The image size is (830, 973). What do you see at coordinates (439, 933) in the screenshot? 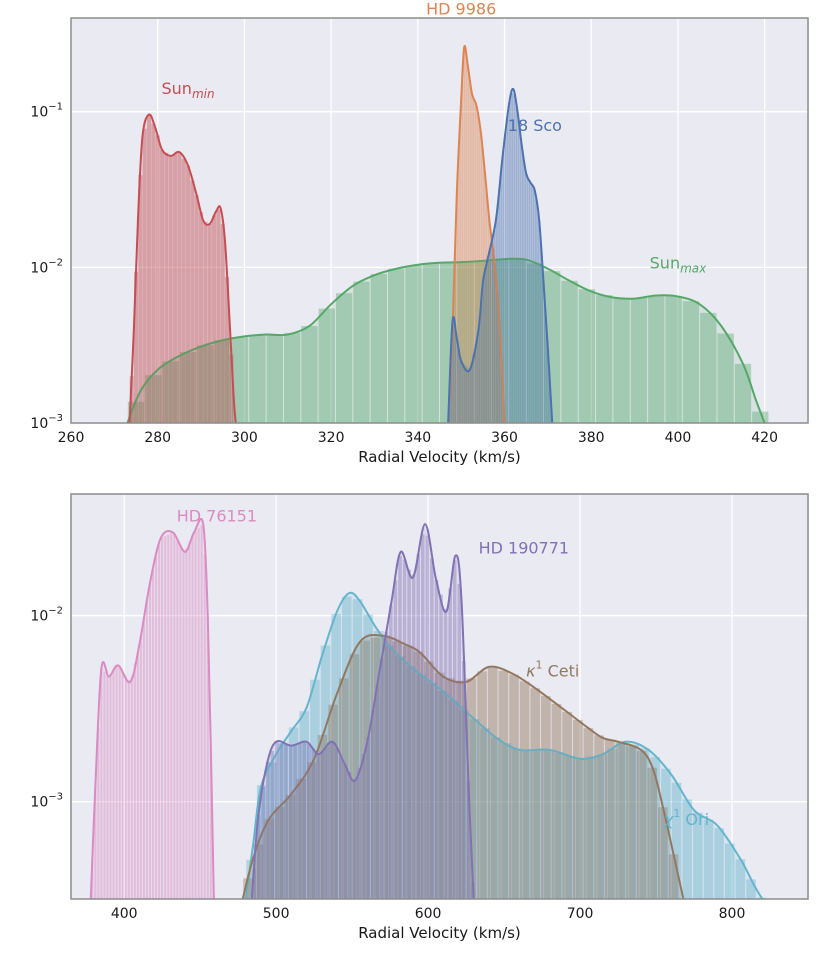
I see `x-axis-label: Radial Velocity (km/s)` at bounding box center [439, 933].